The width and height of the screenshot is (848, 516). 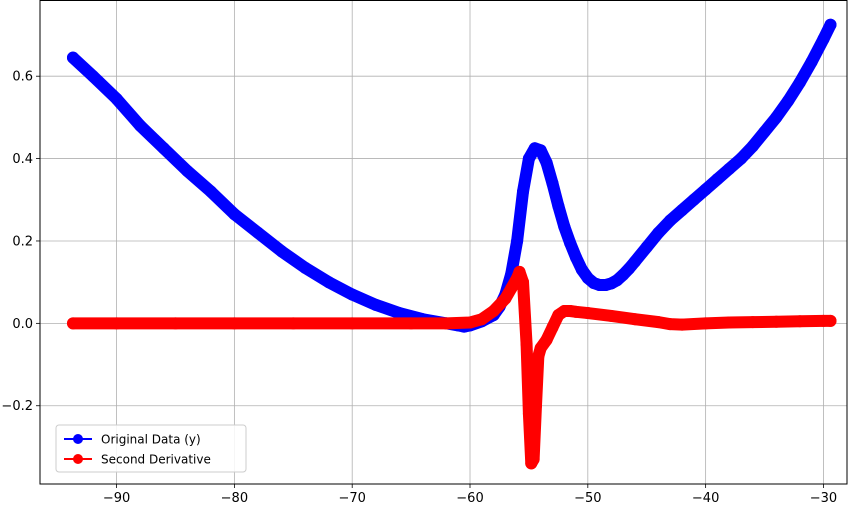 I want to click on x-tick-label: −50, so click(x=587, y=498).